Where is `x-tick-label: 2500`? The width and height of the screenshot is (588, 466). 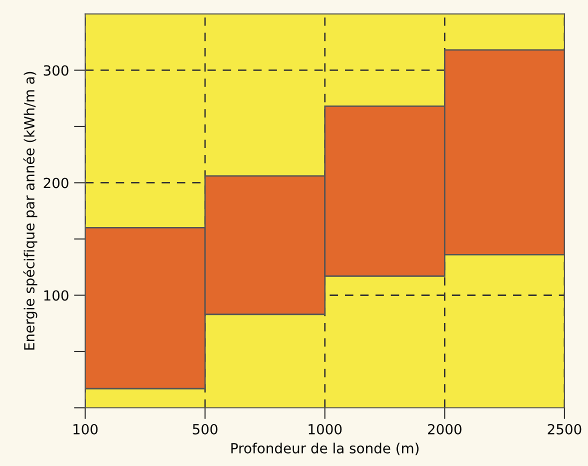 x-tick-label: 2500 is located at coordinates (565, 429).